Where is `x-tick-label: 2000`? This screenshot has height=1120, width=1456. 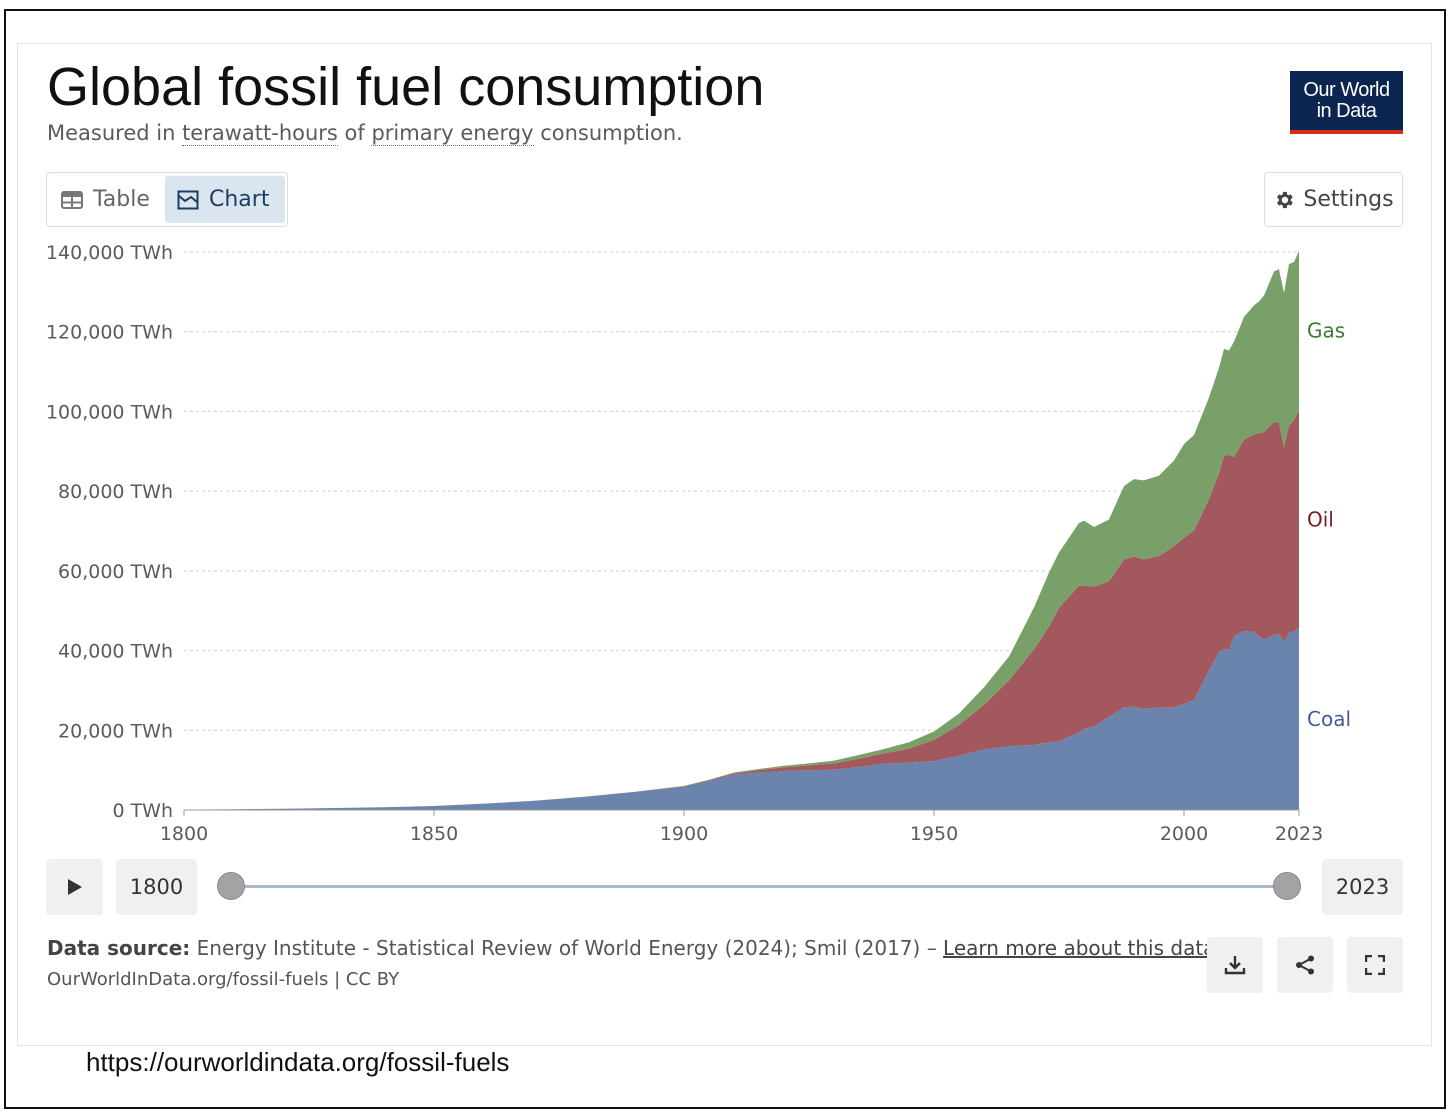 x-tick-label: 2000 is located at coordinates (1184, 834).